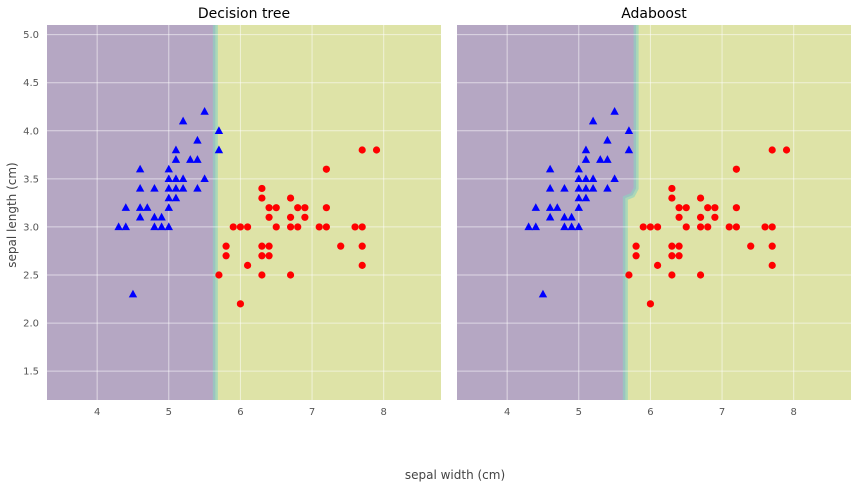 The width and height of the screenshot is (856, 489). I want to click on y-axis-label: sepal length (cm), so click(12, 214).